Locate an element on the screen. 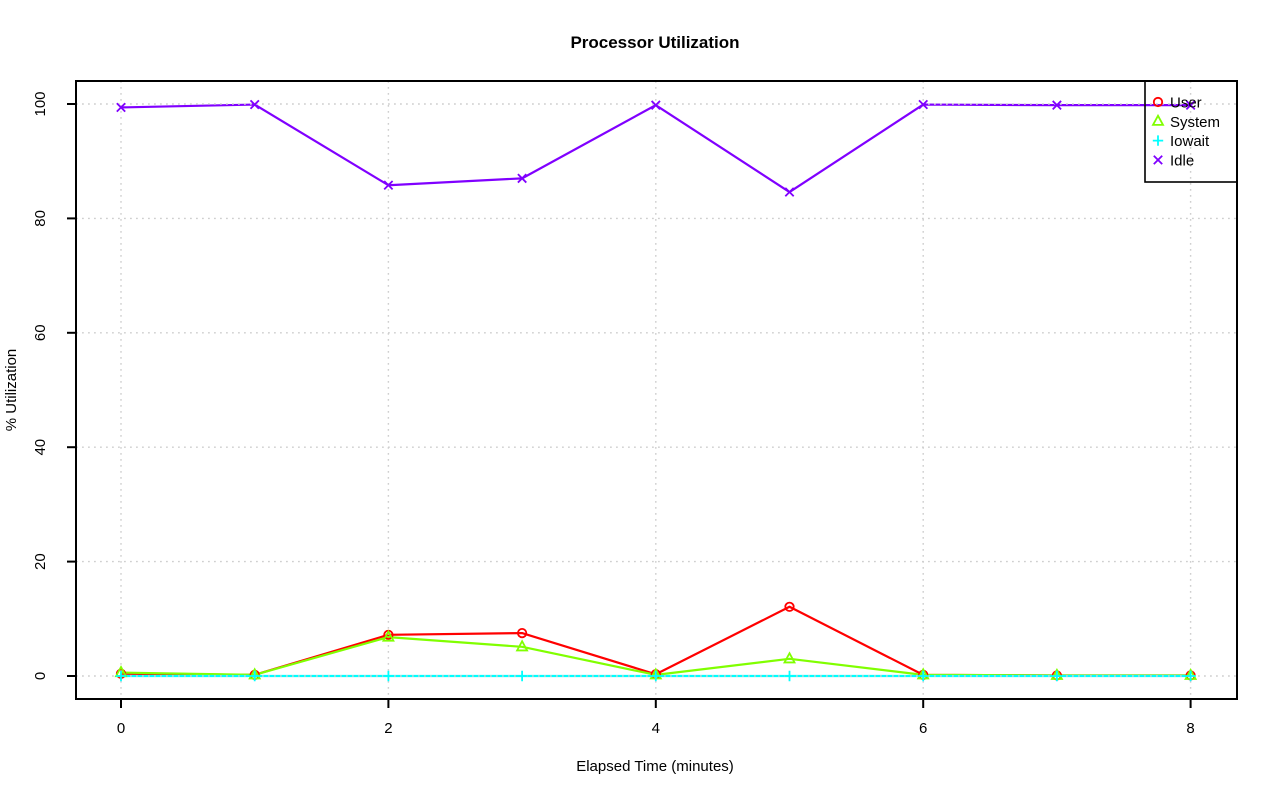 This screenshot has width=1280, height=801. legend-marker-user is located at coordinates (1158, 102).